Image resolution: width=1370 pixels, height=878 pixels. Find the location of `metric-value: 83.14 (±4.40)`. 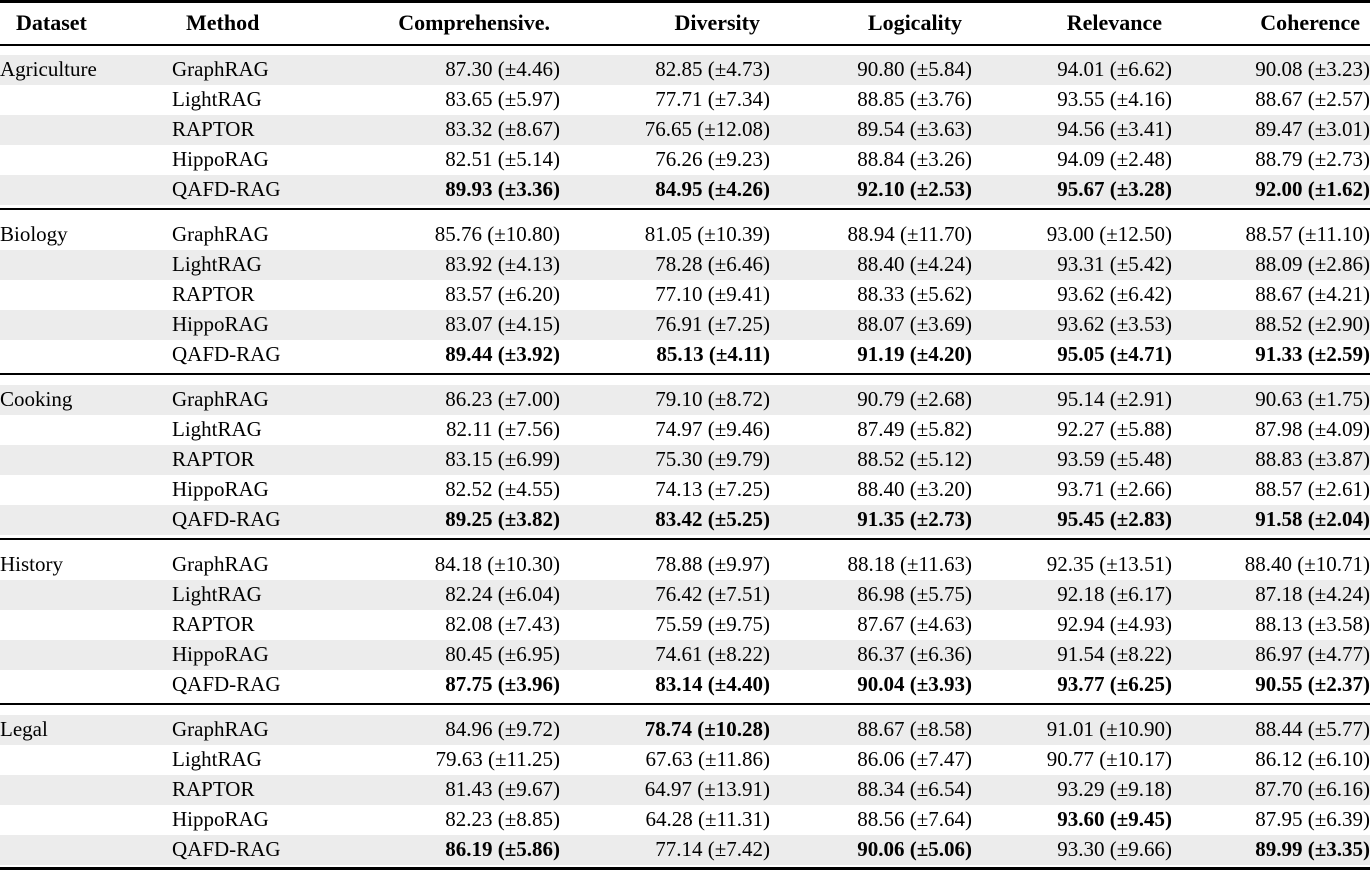

metric-value: 83.14 (±4.40) is located at coordinates (712, 684).